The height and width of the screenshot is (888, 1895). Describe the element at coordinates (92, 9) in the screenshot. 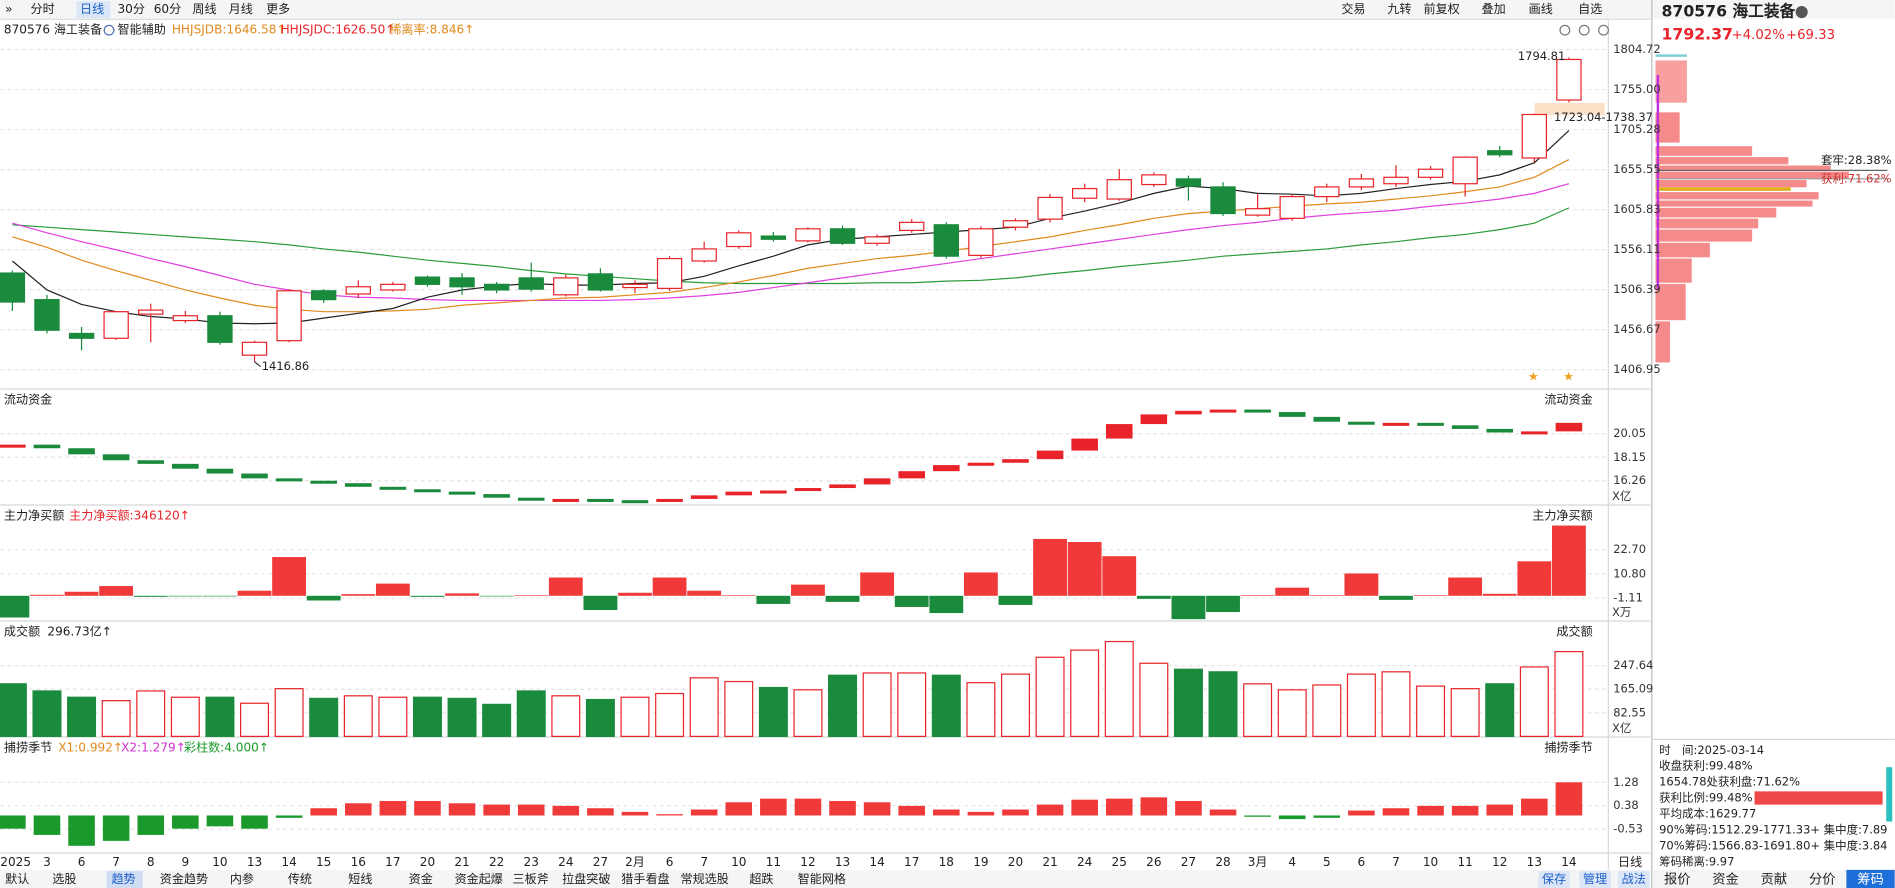

I see `toolbar-tab: 日线` at that location.